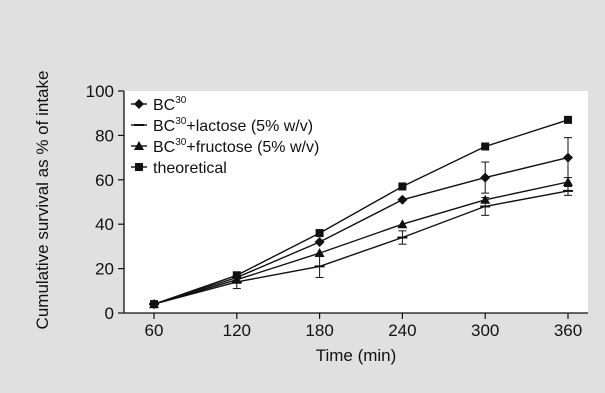 The image size is (605, 393). I want to click on y-tick-label: 20, so click(104, 269).